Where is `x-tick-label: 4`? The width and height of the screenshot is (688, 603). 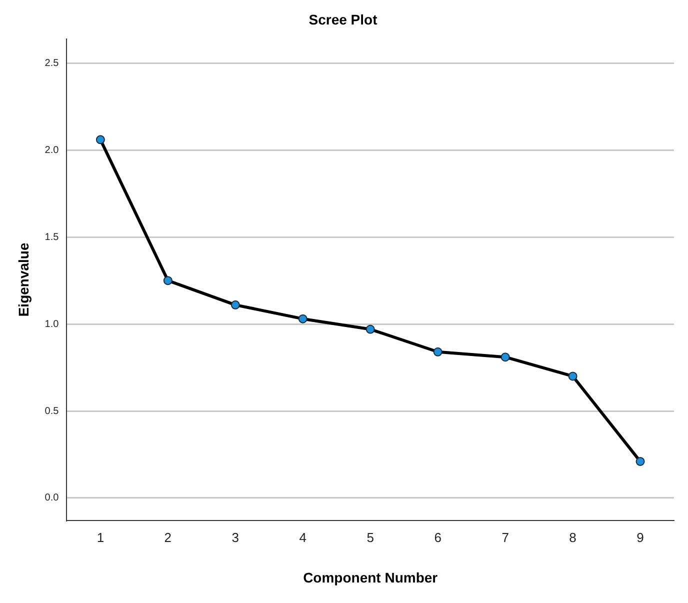
x-tick-label: 4 is located at coordinates (302, 537).